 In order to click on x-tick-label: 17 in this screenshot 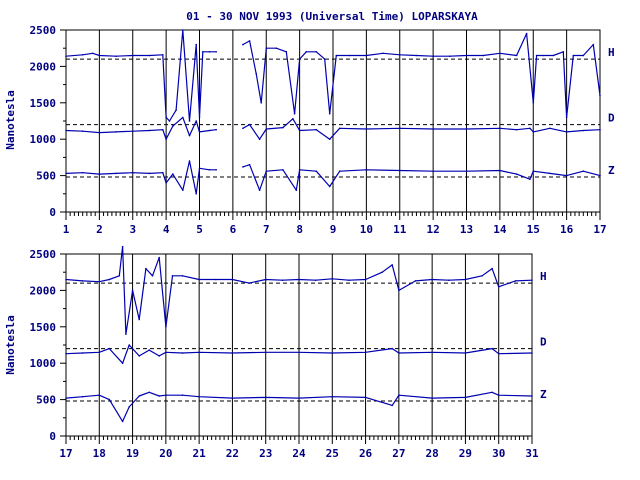, I will do `click(599, 229)`.